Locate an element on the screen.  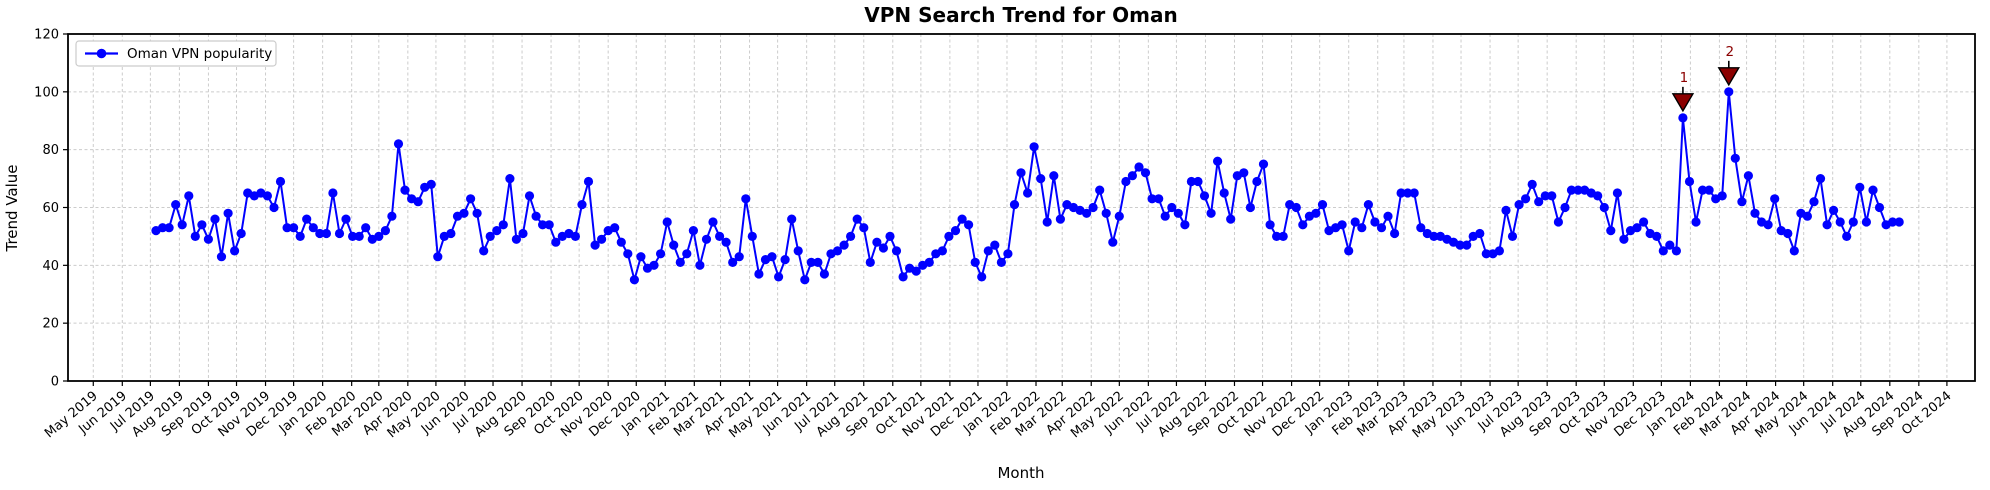
y-tick-label: 120 is located at coordinates (46, 35).